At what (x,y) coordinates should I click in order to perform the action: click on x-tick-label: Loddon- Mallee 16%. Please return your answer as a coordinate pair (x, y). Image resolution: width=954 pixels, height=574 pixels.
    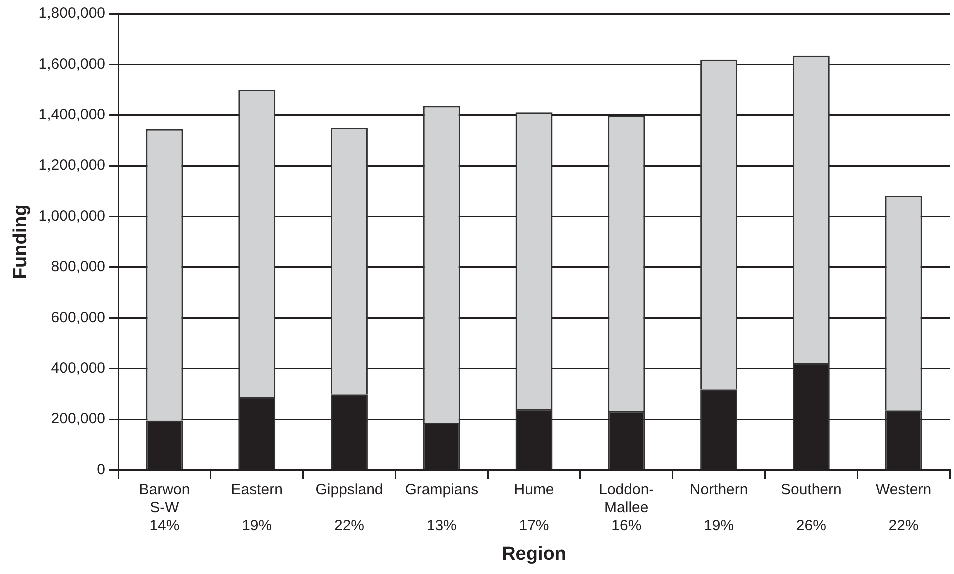
    Looking at the image, I should click on (626, 507).